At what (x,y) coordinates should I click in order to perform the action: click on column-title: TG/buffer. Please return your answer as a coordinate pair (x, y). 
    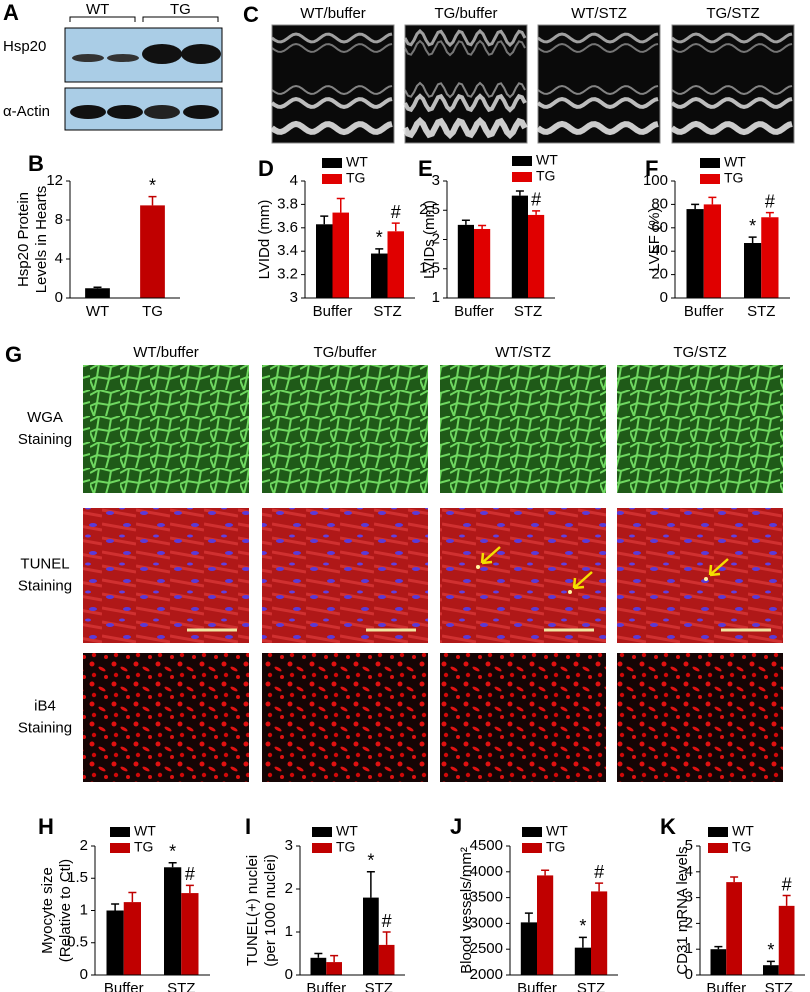
    Looking at the image, I should click on (344, 352).